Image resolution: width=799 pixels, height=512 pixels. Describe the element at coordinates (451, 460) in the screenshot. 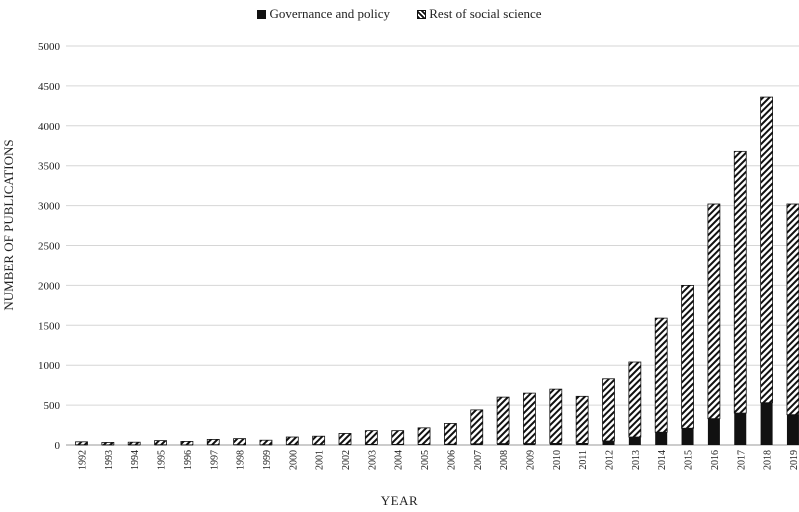

I see `x-tick-label: 2006` at that location.